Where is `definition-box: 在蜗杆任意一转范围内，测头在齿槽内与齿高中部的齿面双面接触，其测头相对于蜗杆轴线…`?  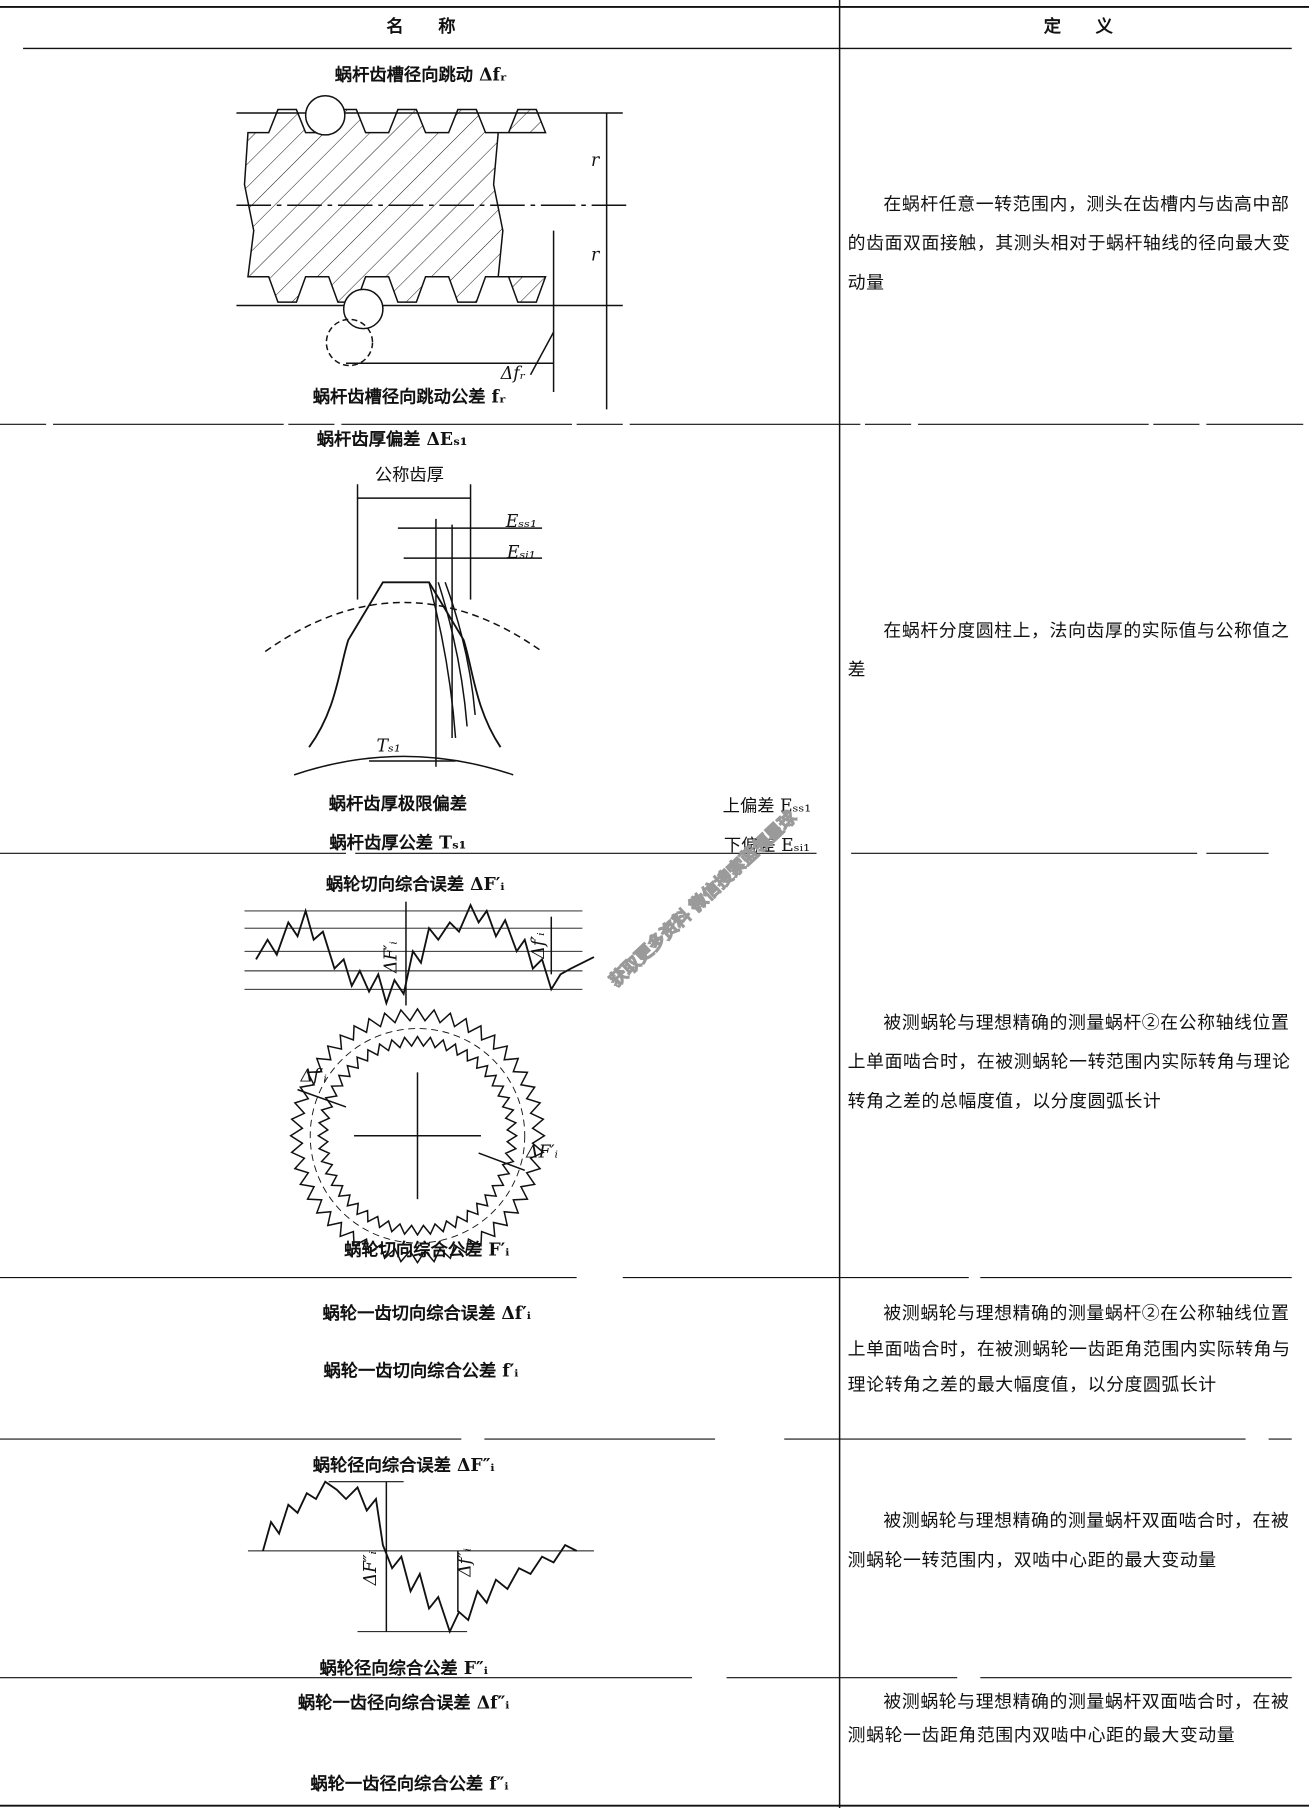
definition-box: 在蜗杆任意一转范围内，测头在齿槽内与齿高中部的齿面双面接触，其测头相对于蜗杆轴线… is located at coordinates (1069, 243).